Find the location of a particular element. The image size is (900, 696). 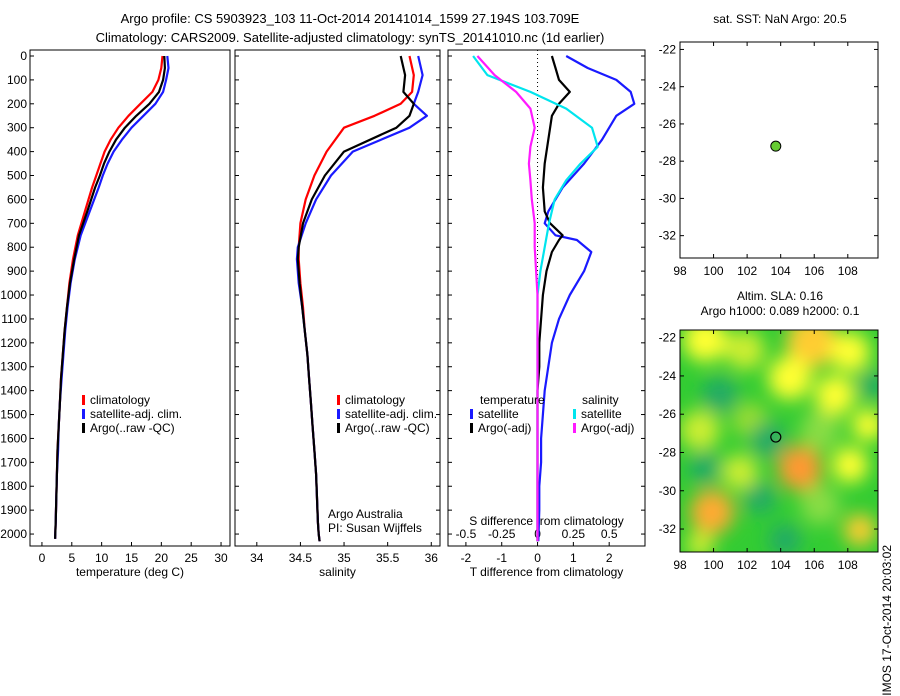

x-tick-label: 0 is located at coordinates (42, 558).